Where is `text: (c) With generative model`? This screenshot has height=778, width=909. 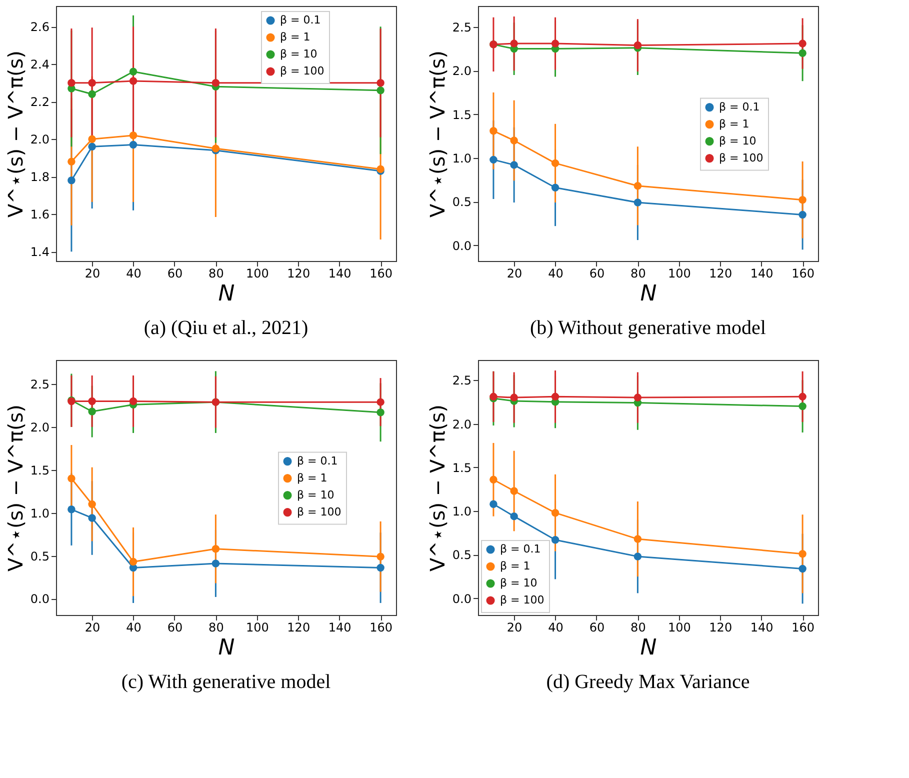 text: (c) With generative model is located at coordinates (226, 682).